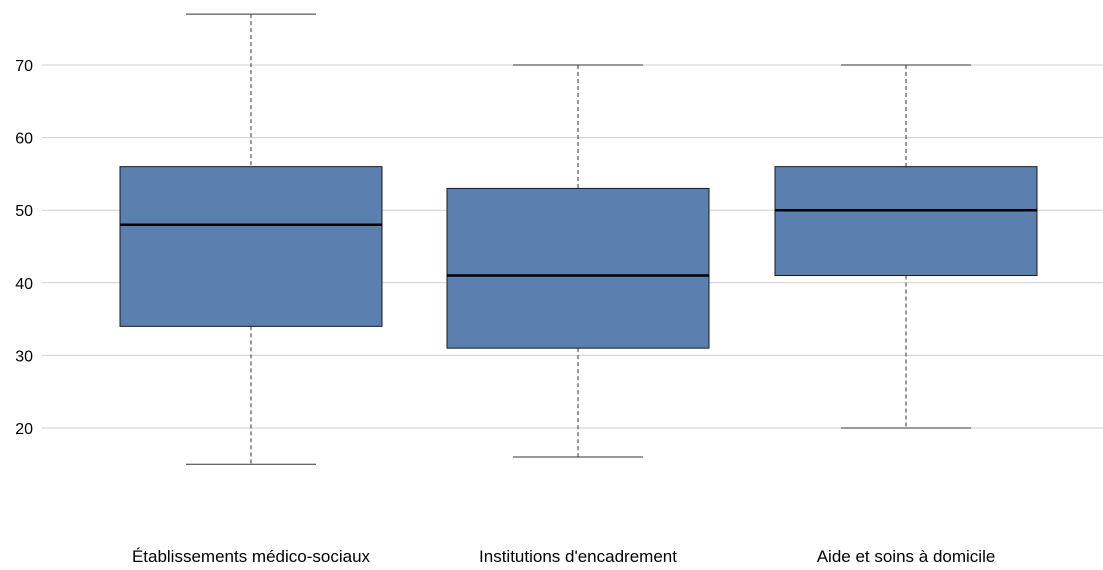  I want to click on x-category-label: Aide et soins à domicile, so click(906, 556).